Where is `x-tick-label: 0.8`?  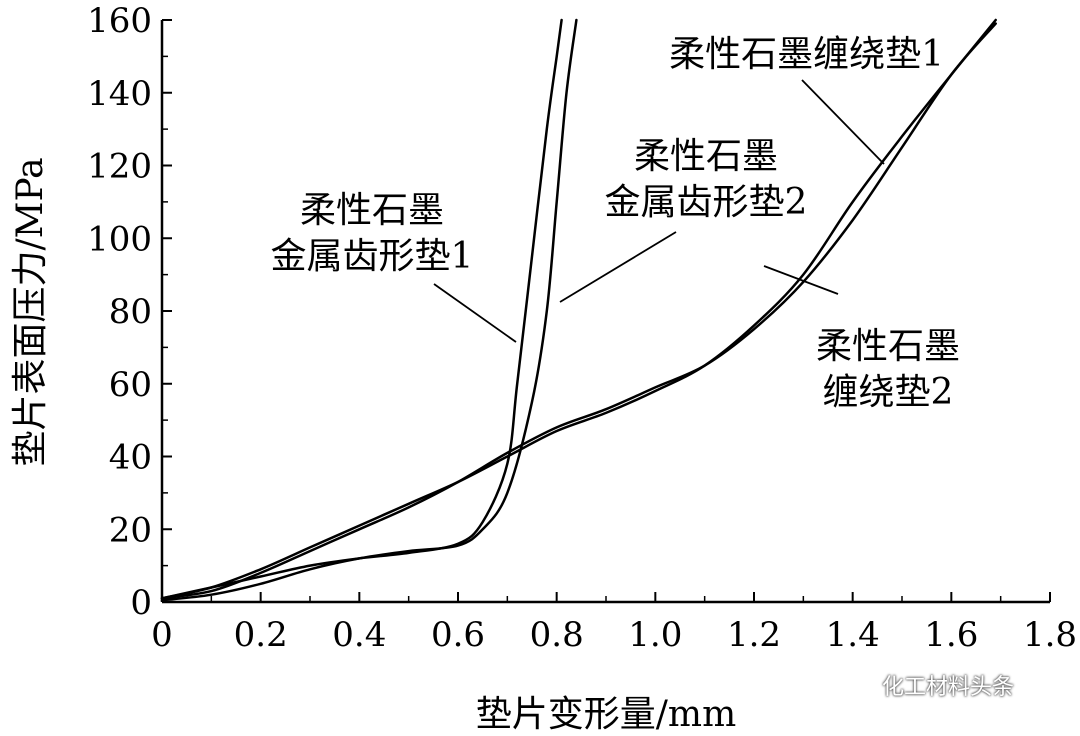 x-tick-label: 0.8 is located at coordinates (557, 635).